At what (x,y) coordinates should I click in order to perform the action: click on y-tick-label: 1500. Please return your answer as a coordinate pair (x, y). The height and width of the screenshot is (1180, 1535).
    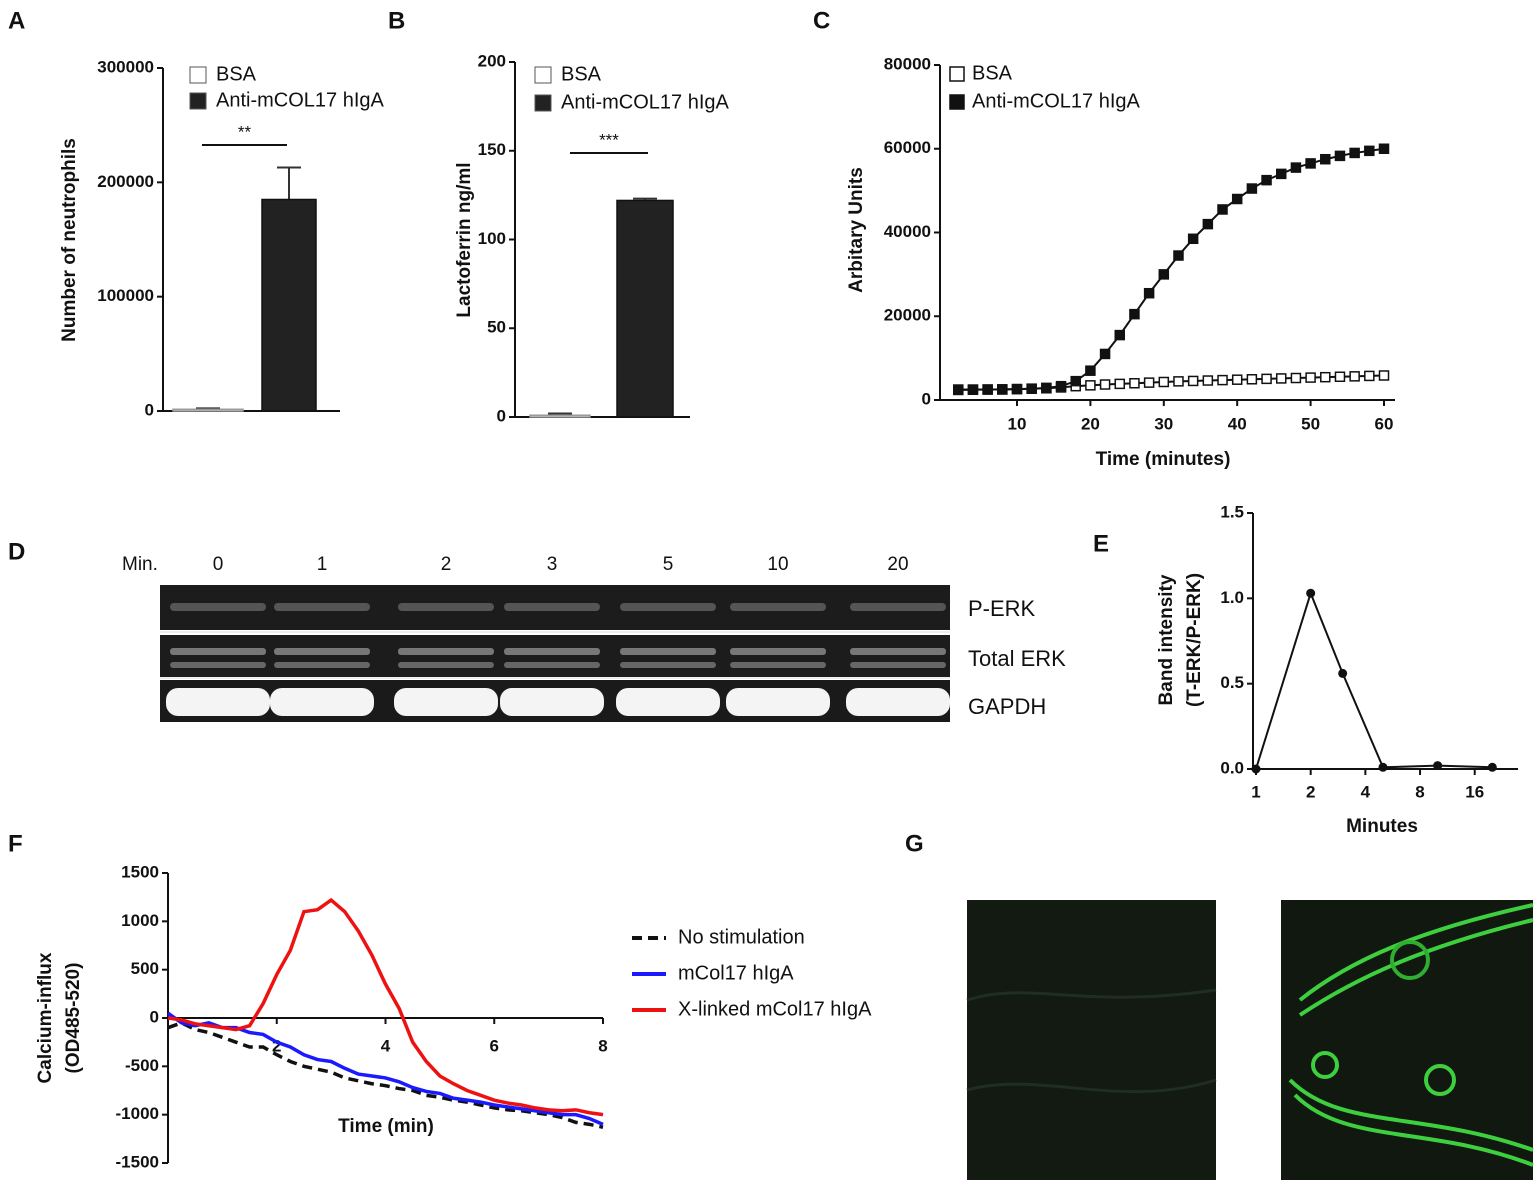
    Looking at the image, I should click on (140, 871).